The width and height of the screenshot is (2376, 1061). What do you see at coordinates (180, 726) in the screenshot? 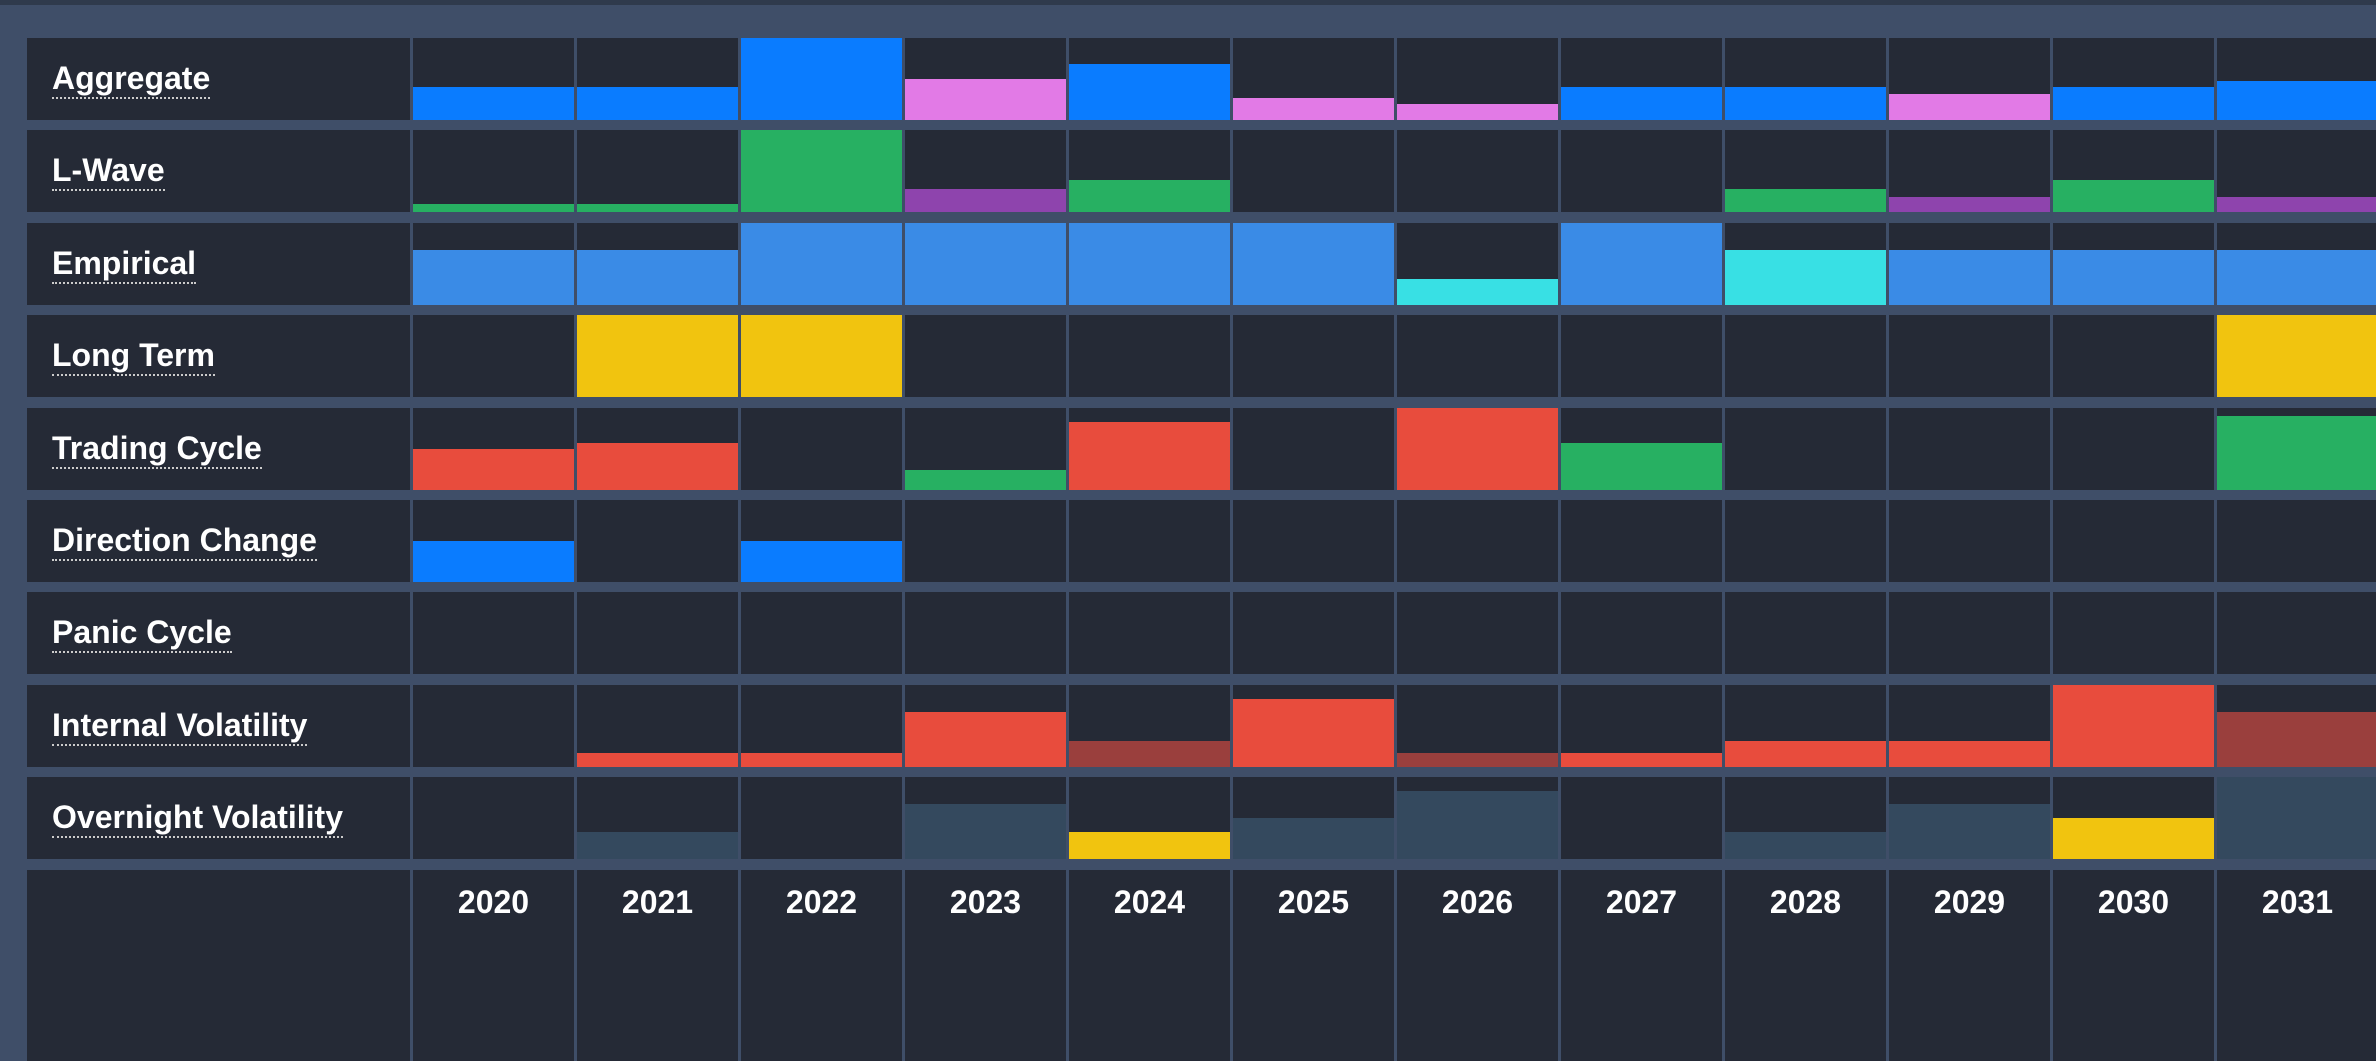
I see `row-label: Internal Volatility` at bounding box center [180, 726].